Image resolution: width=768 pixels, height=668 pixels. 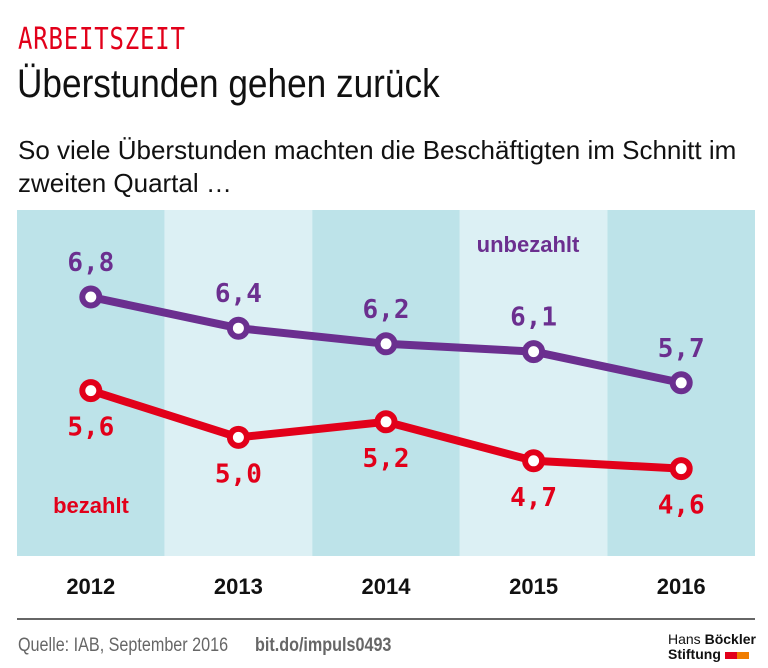 I want to click on data-label: 6,4, so click(x=238, y=294).